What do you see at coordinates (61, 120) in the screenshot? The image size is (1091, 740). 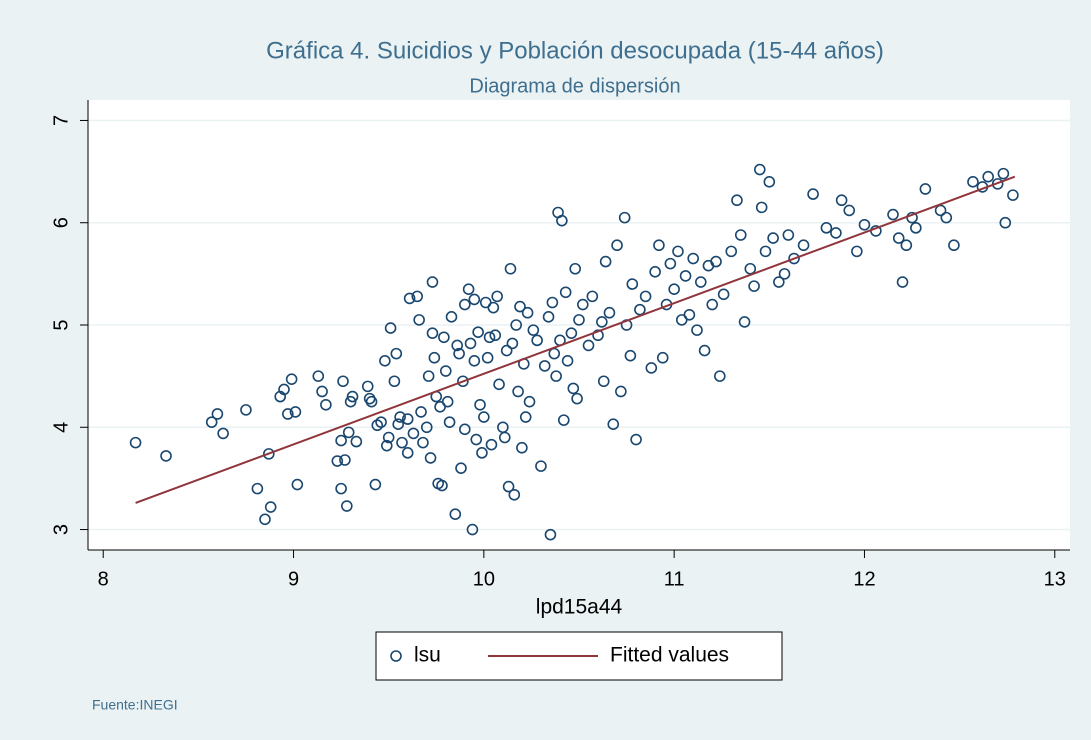 I see `y-tick-label: 7` at bounding box center [61, 120].